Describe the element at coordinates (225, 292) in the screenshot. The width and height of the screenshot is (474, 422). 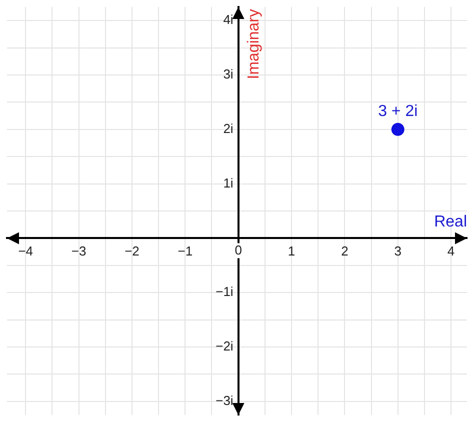
I see `y-tick-label: −1i` at that location.